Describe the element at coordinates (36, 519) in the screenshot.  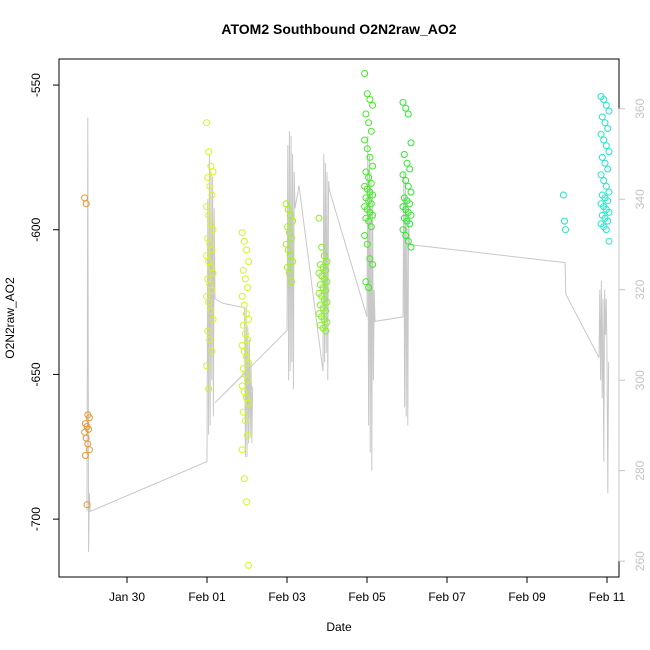
I see `y-tick-label: -700` at that location.